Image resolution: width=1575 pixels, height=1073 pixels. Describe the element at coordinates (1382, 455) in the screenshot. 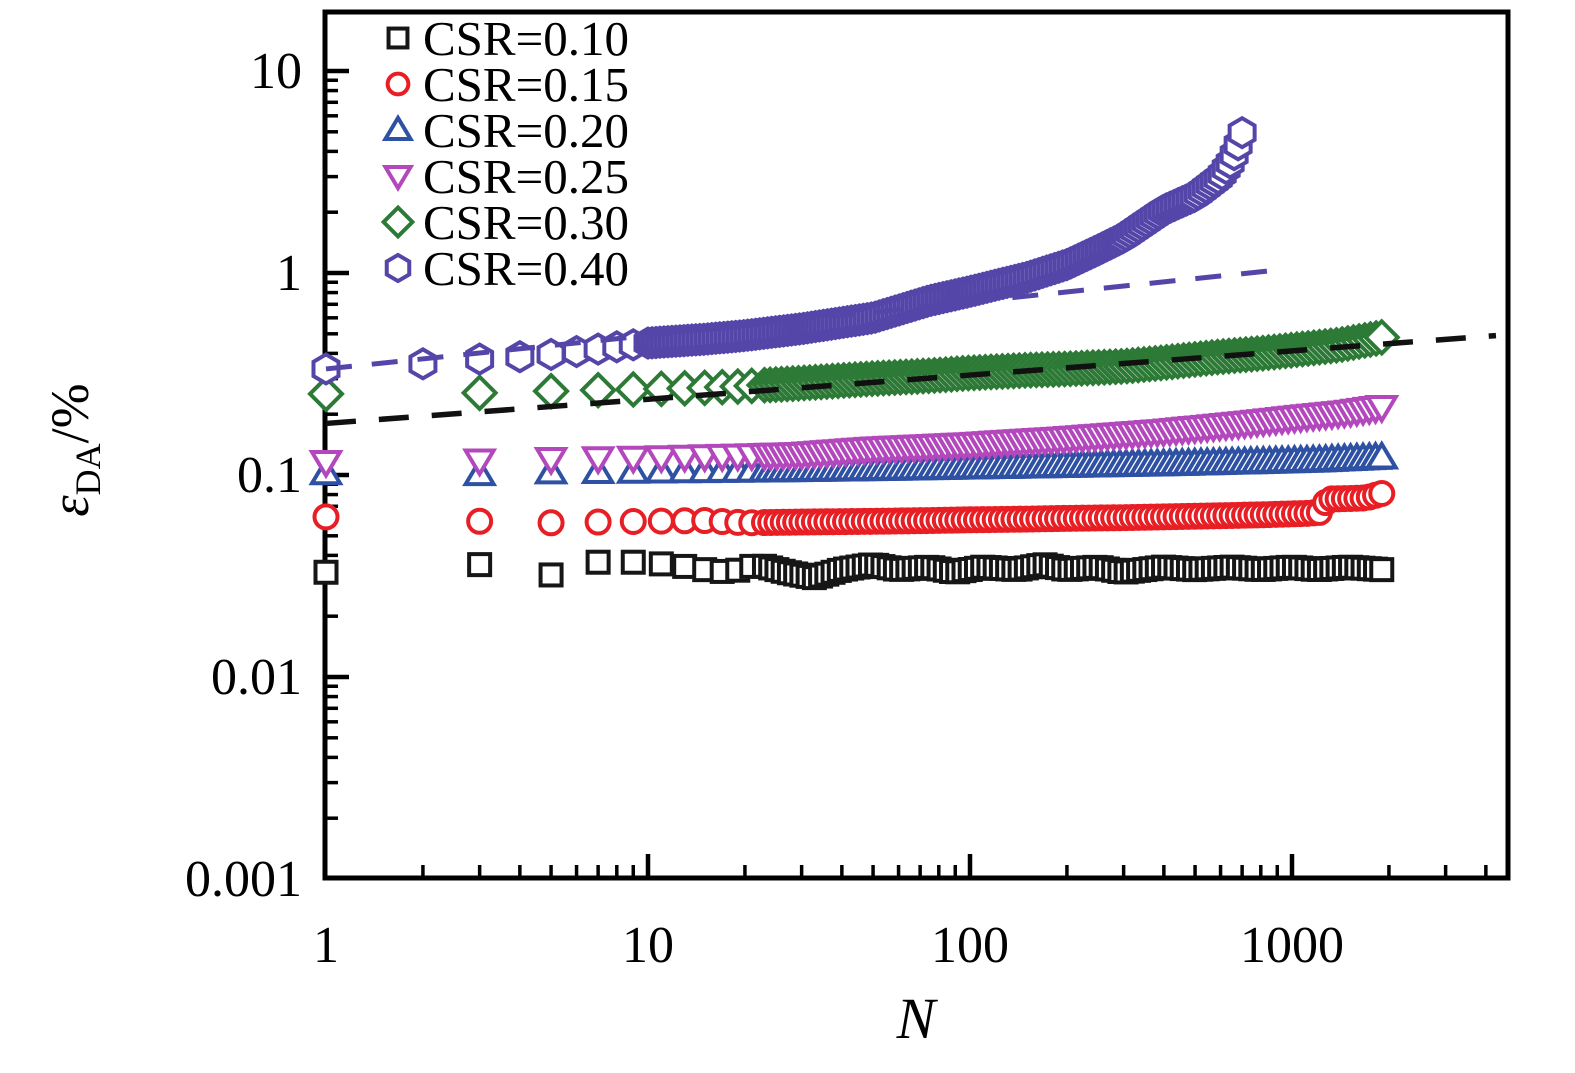

I see `csr-0-20-point` at that location.